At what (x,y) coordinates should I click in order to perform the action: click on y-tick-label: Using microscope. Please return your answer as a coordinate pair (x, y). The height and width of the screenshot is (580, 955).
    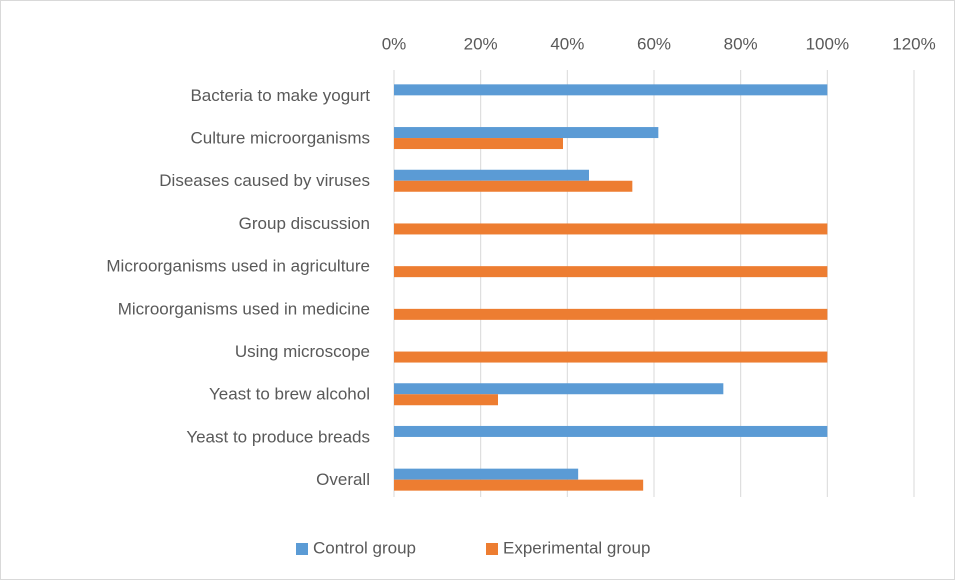
    Looking at the image, I should click on (302, 351).